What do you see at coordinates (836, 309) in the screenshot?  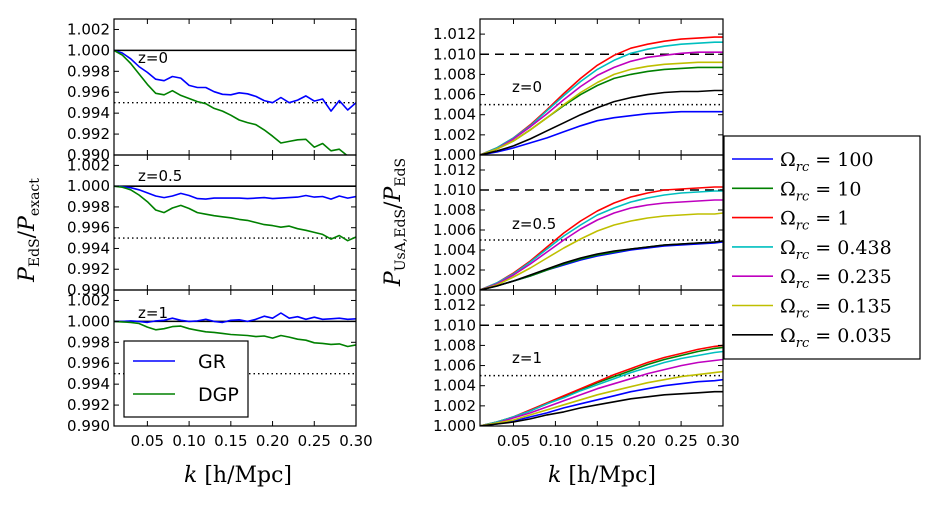 I see `legend-label-0-135: Ωrc = 0.135` at bounding box center [836, 309].